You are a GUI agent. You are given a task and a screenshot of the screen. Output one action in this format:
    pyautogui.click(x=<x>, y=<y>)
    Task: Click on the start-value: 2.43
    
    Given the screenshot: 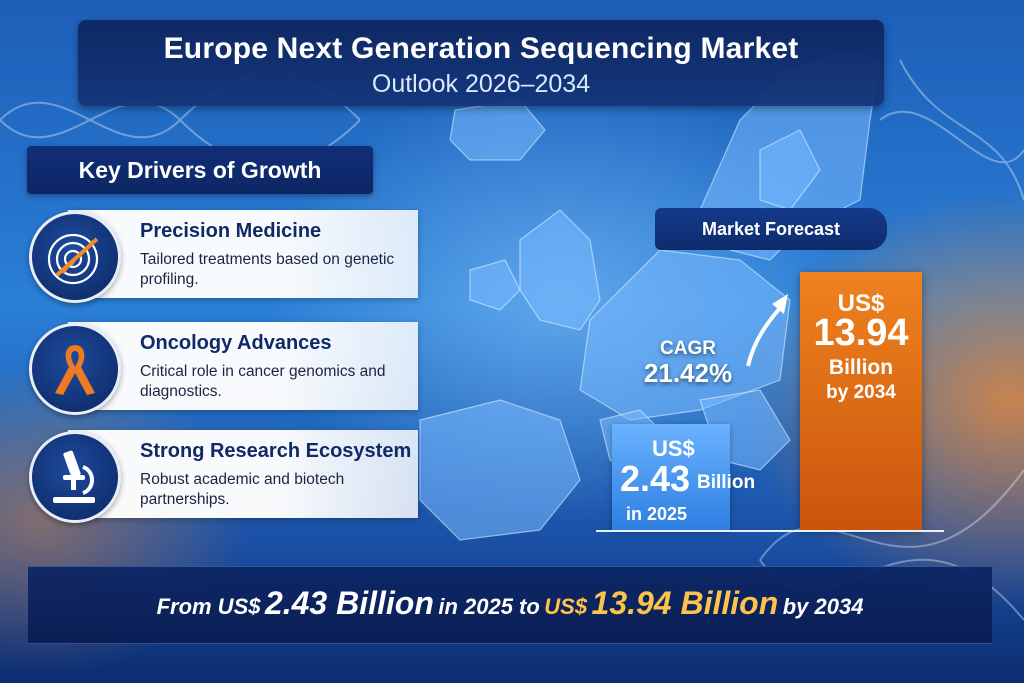 What is the action you would take?
    pyautogui.click(x=655, y=478)
    